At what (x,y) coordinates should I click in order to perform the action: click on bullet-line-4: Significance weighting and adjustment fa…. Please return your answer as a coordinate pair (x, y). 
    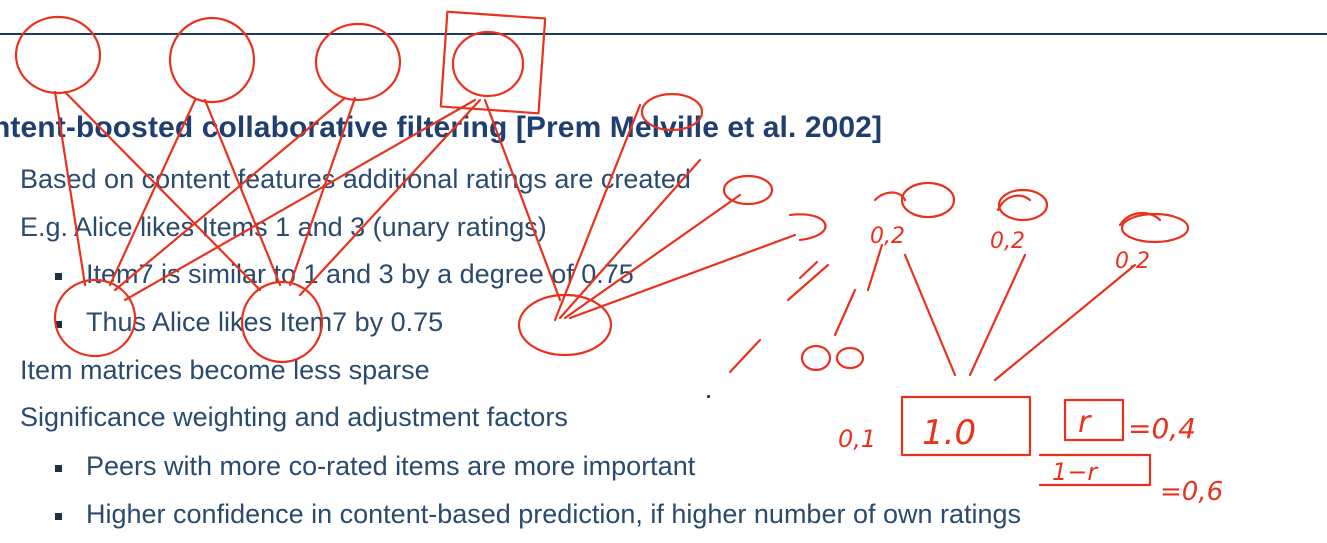
    Looking at the image, I should click on (294, 417).